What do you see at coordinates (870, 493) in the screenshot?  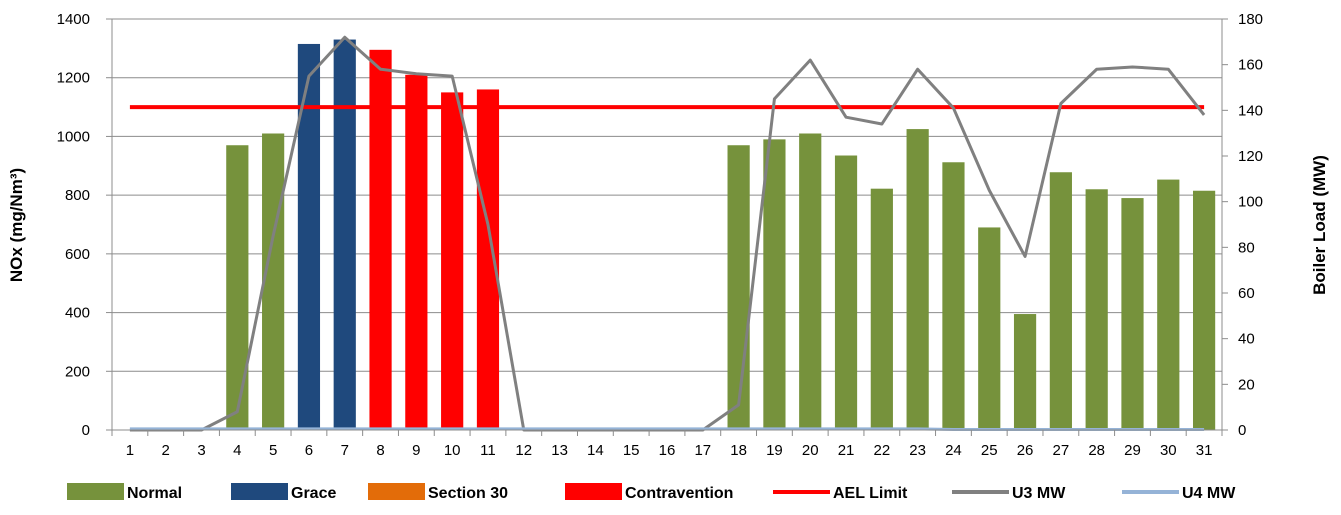 I see `legend-label-ael-limit: AEL Limit` at bounding box center [870, 493].